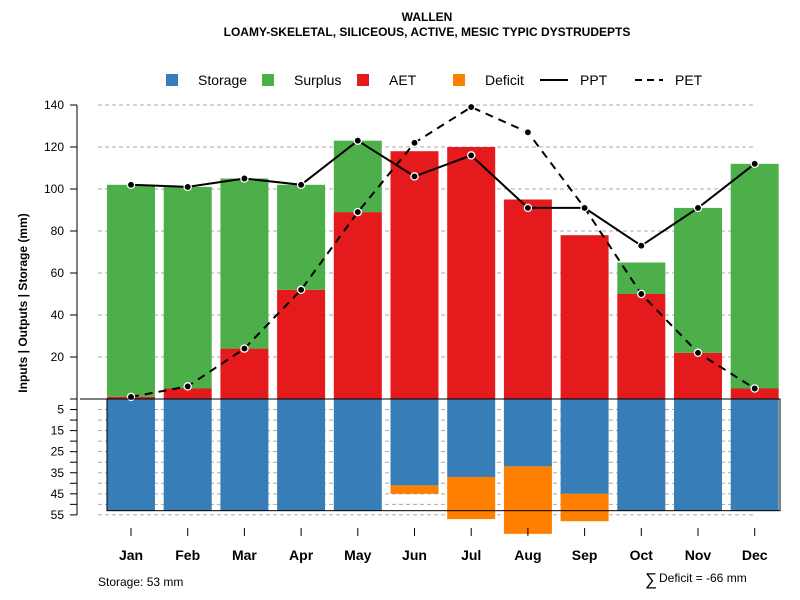 The width and height of the screenshot is (800, 600). I want to click on y-tick-label: 40, so click(58, 315).